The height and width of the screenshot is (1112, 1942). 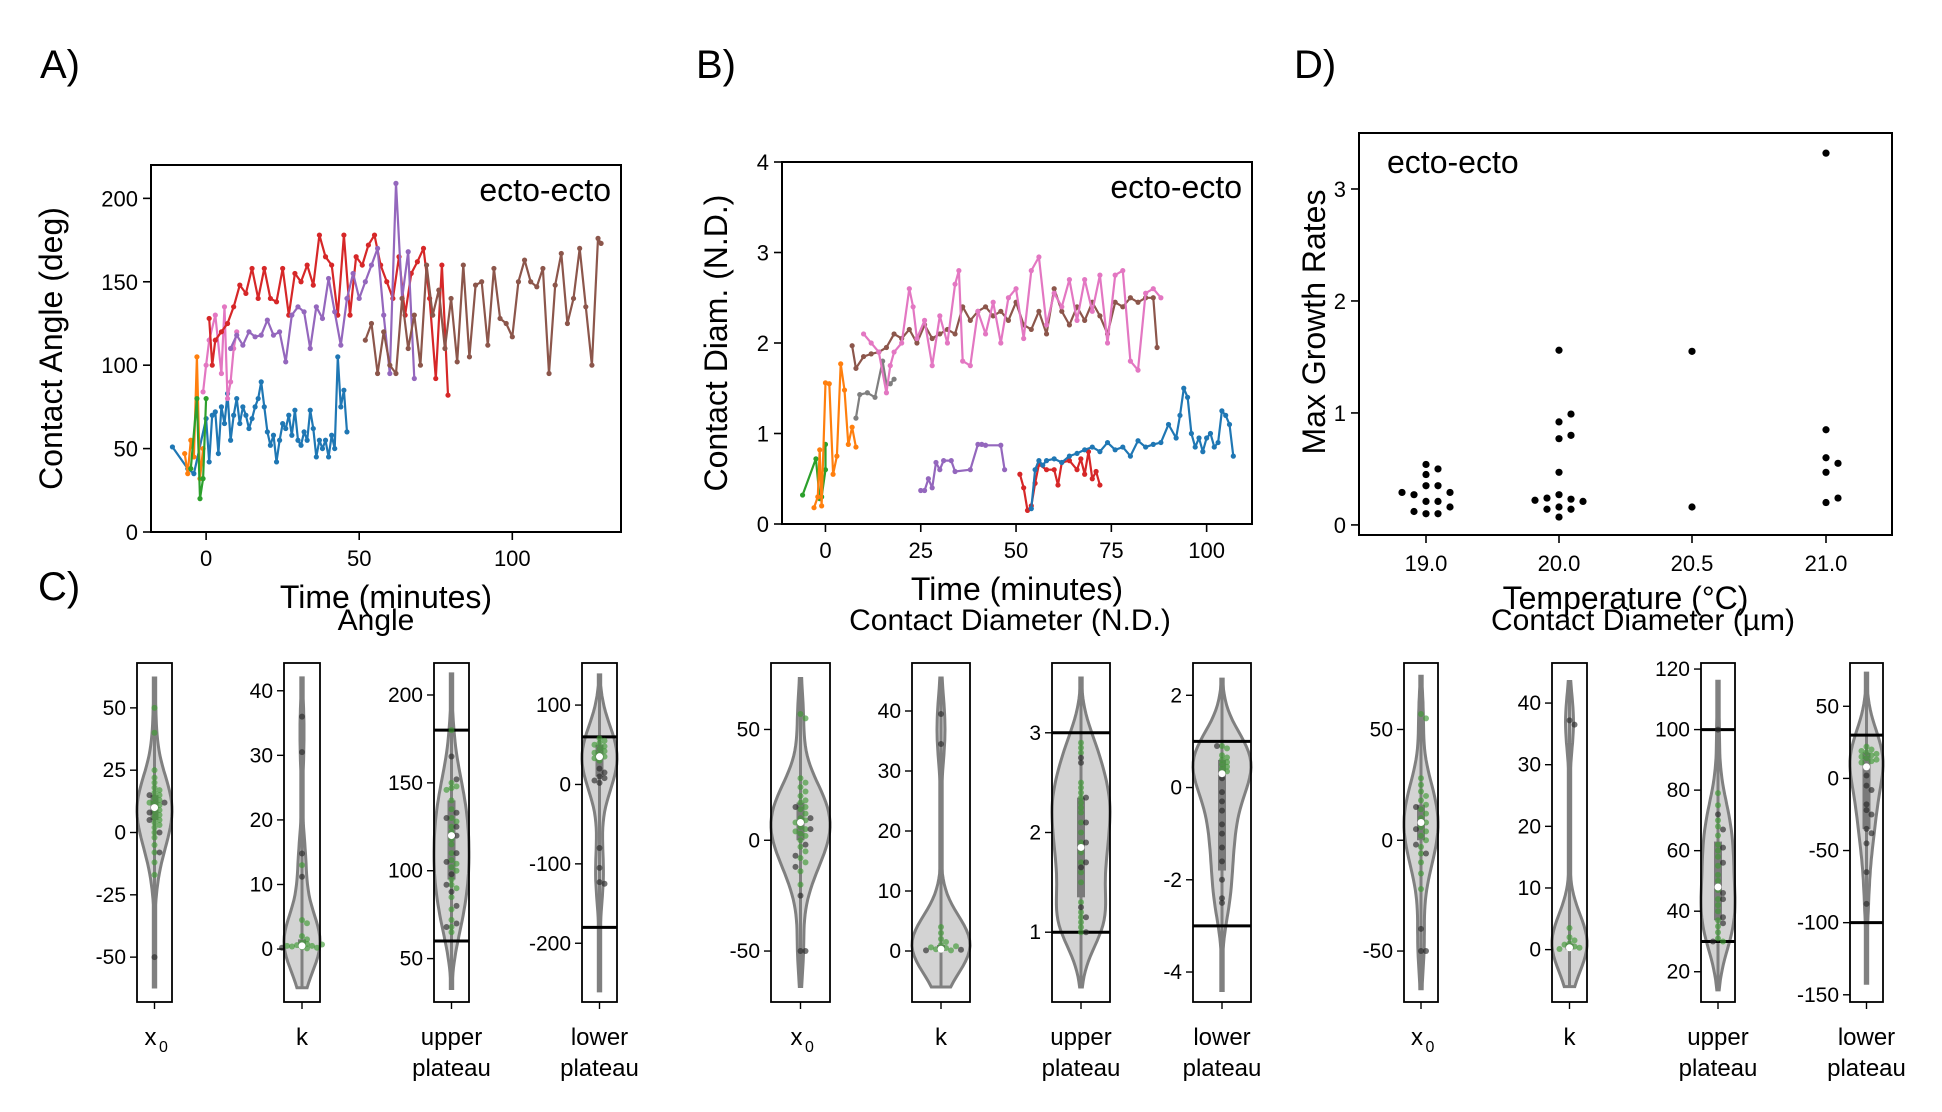 I want to click on y-tick-label: -200, so click(x=550, y=943).